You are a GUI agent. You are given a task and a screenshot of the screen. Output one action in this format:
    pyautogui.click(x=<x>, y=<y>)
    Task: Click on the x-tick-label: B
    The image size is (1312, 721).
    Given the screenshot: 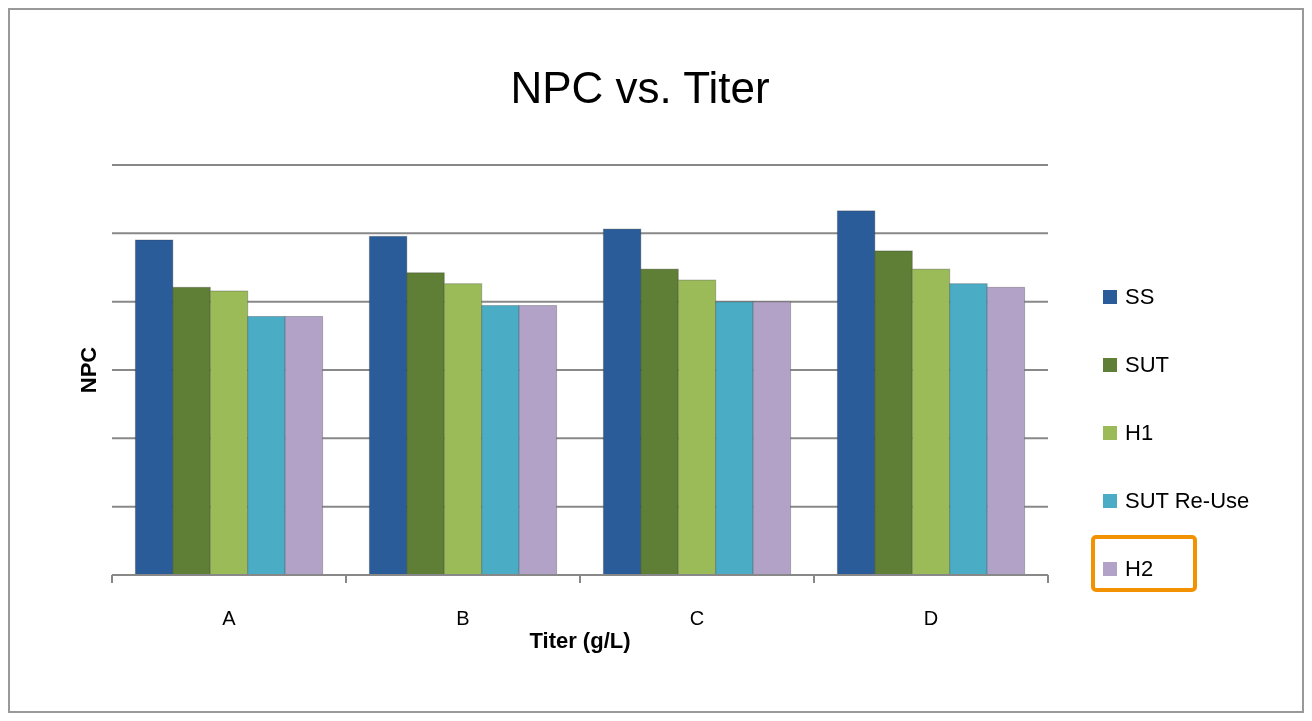 What is the action you would take?
    pyautogui.click(x=463, y=618)
    